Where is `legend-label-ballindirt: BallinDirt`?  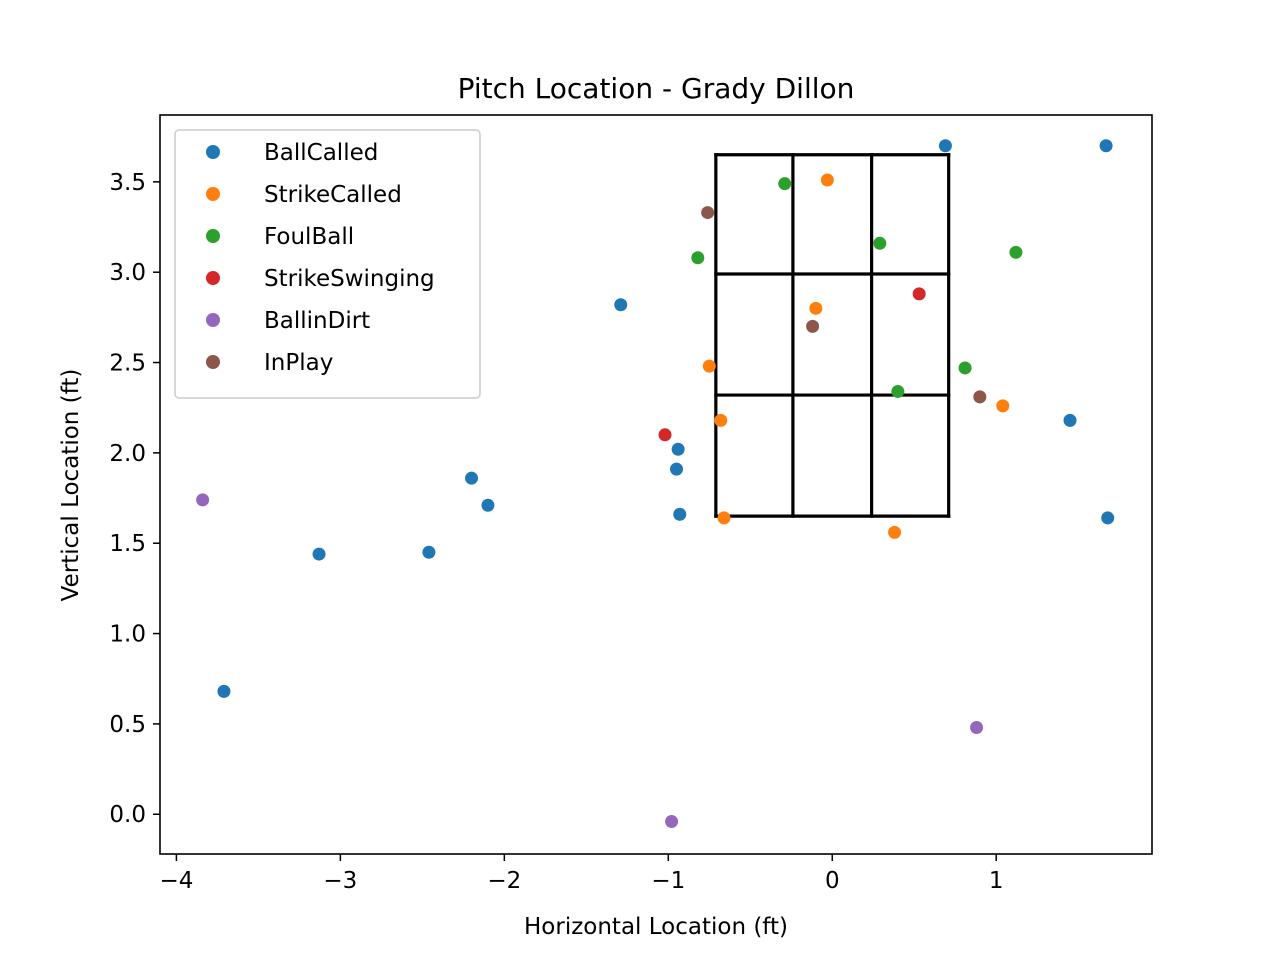
legend-label-ballindirt: BallinDirt is located at coordinates (317, 321).